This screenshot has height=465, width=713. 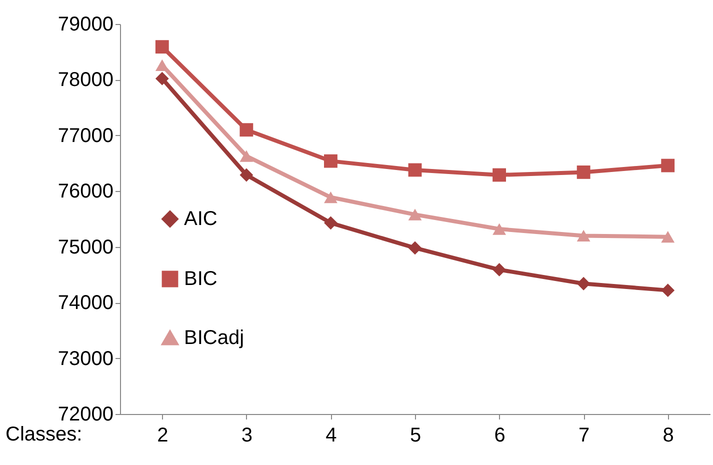 I want to click on x-tick-label: 5, so click(x=416, y=435).